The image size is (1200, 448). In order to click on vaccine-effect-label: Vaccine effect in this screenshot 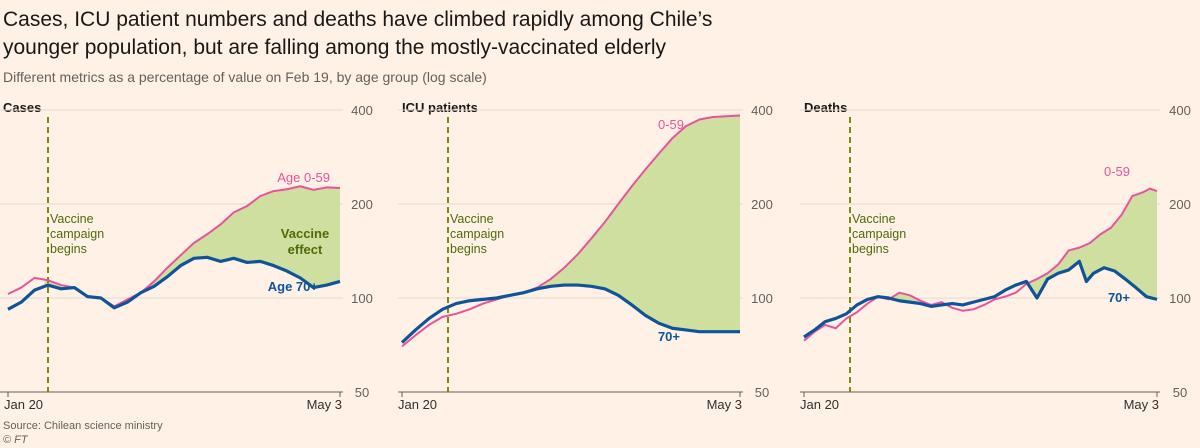, I will do `click(305, 241)`.